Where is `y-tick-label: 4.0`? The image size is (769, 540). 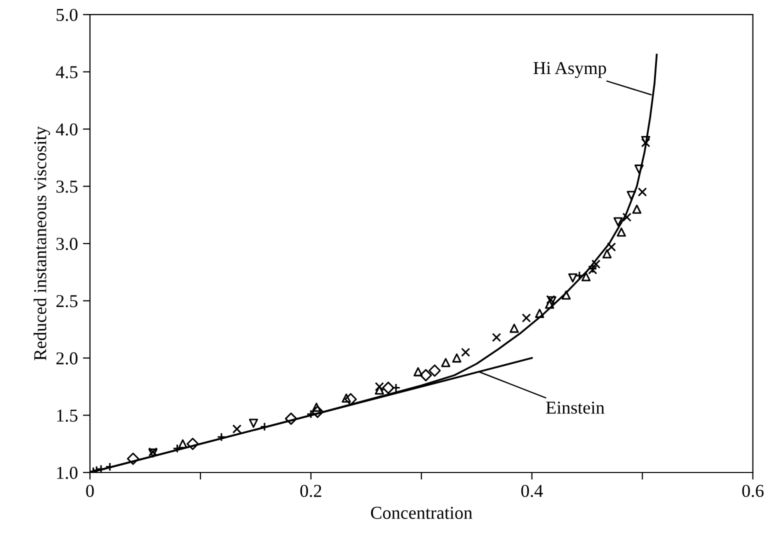 y-tick-label: 4.0 is located at coordinates (67, 129).